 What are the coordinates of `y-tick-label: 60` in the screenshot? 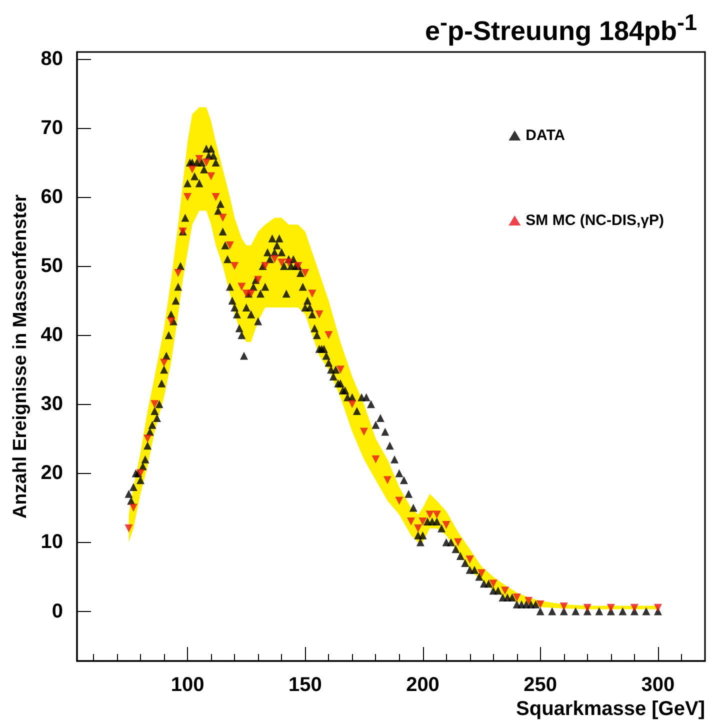 It's located at (51, 197).